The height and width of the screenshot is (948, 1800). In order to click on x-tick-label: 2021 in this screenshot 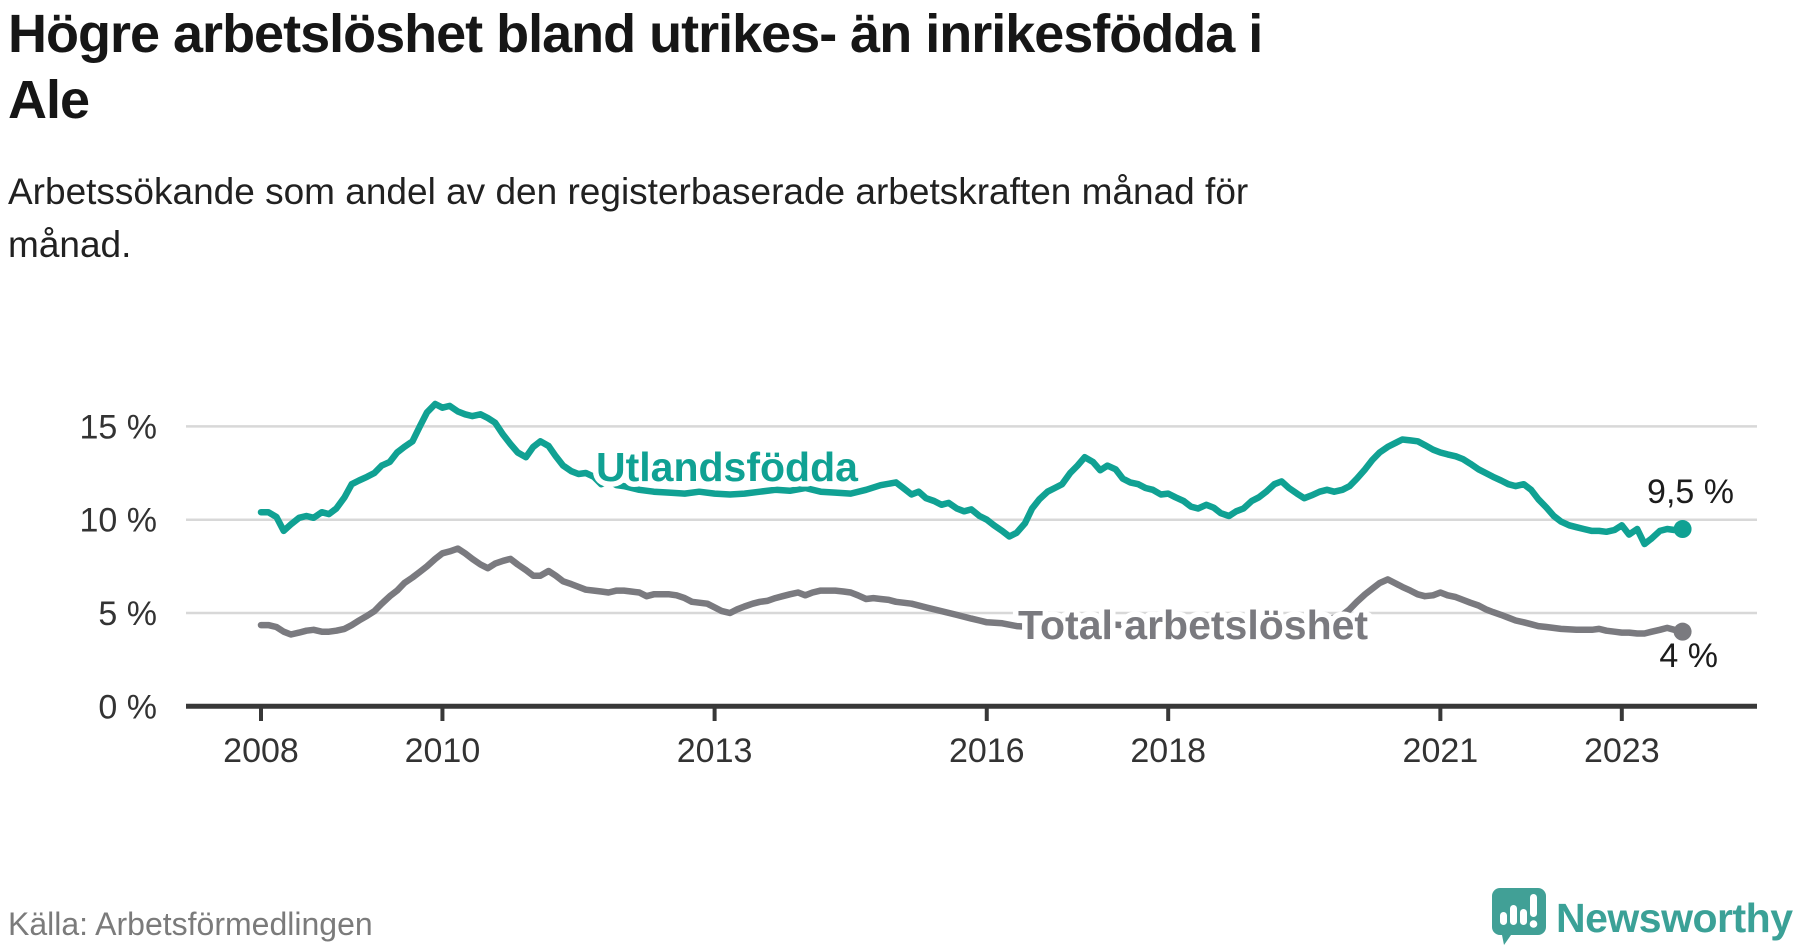, I will do `click(1441, 751)`.